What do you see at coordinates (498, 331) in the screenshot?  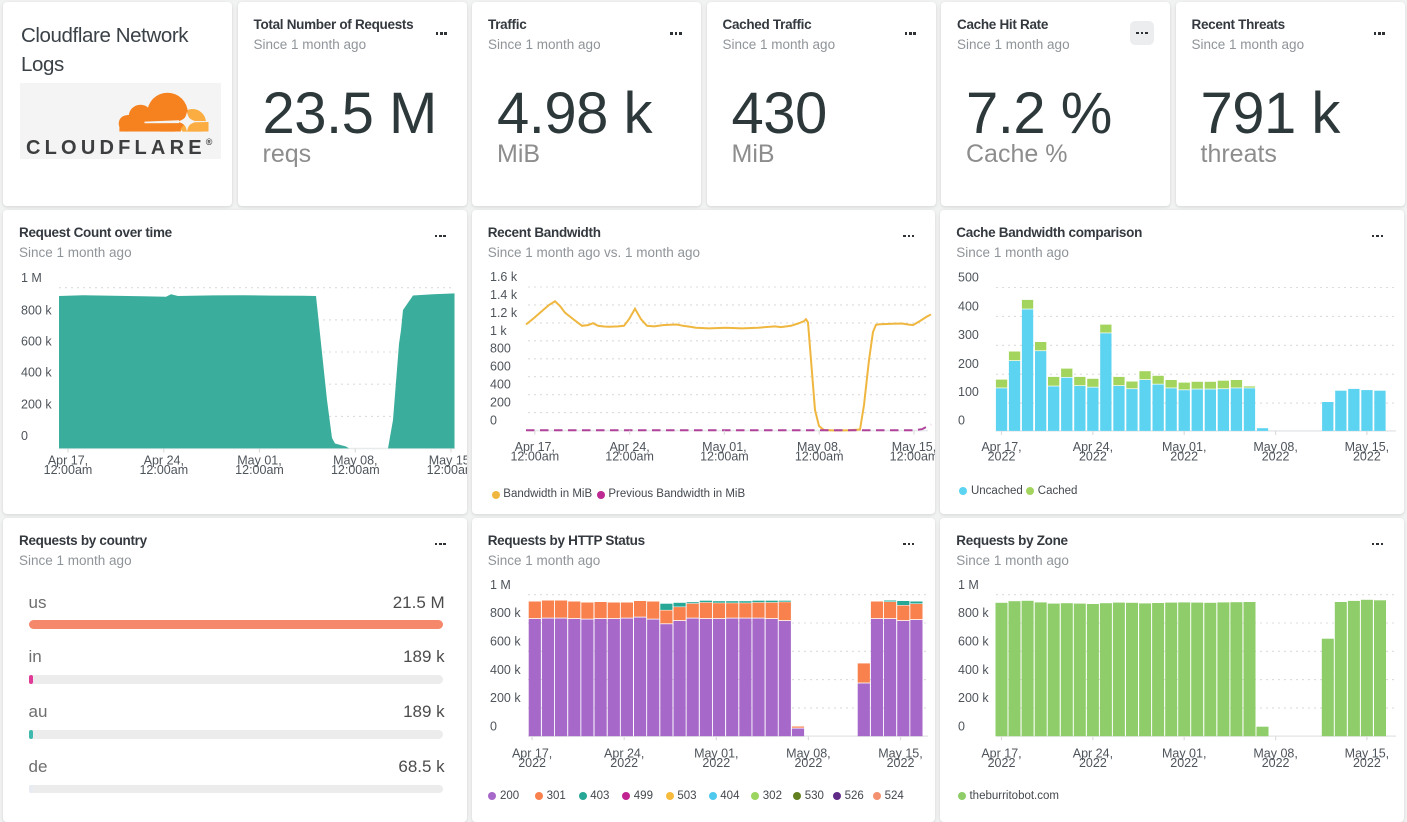 I see `svg-text: 1 k` at bounding box center [498, 331].